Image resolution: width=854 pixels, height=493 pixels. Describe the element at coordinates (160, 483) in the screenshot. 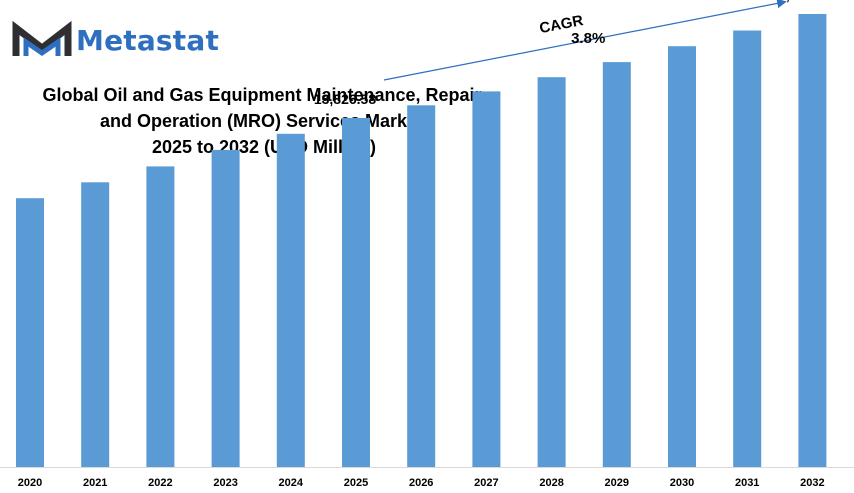

I see `x-tick-label-2022: 2022` at that location.